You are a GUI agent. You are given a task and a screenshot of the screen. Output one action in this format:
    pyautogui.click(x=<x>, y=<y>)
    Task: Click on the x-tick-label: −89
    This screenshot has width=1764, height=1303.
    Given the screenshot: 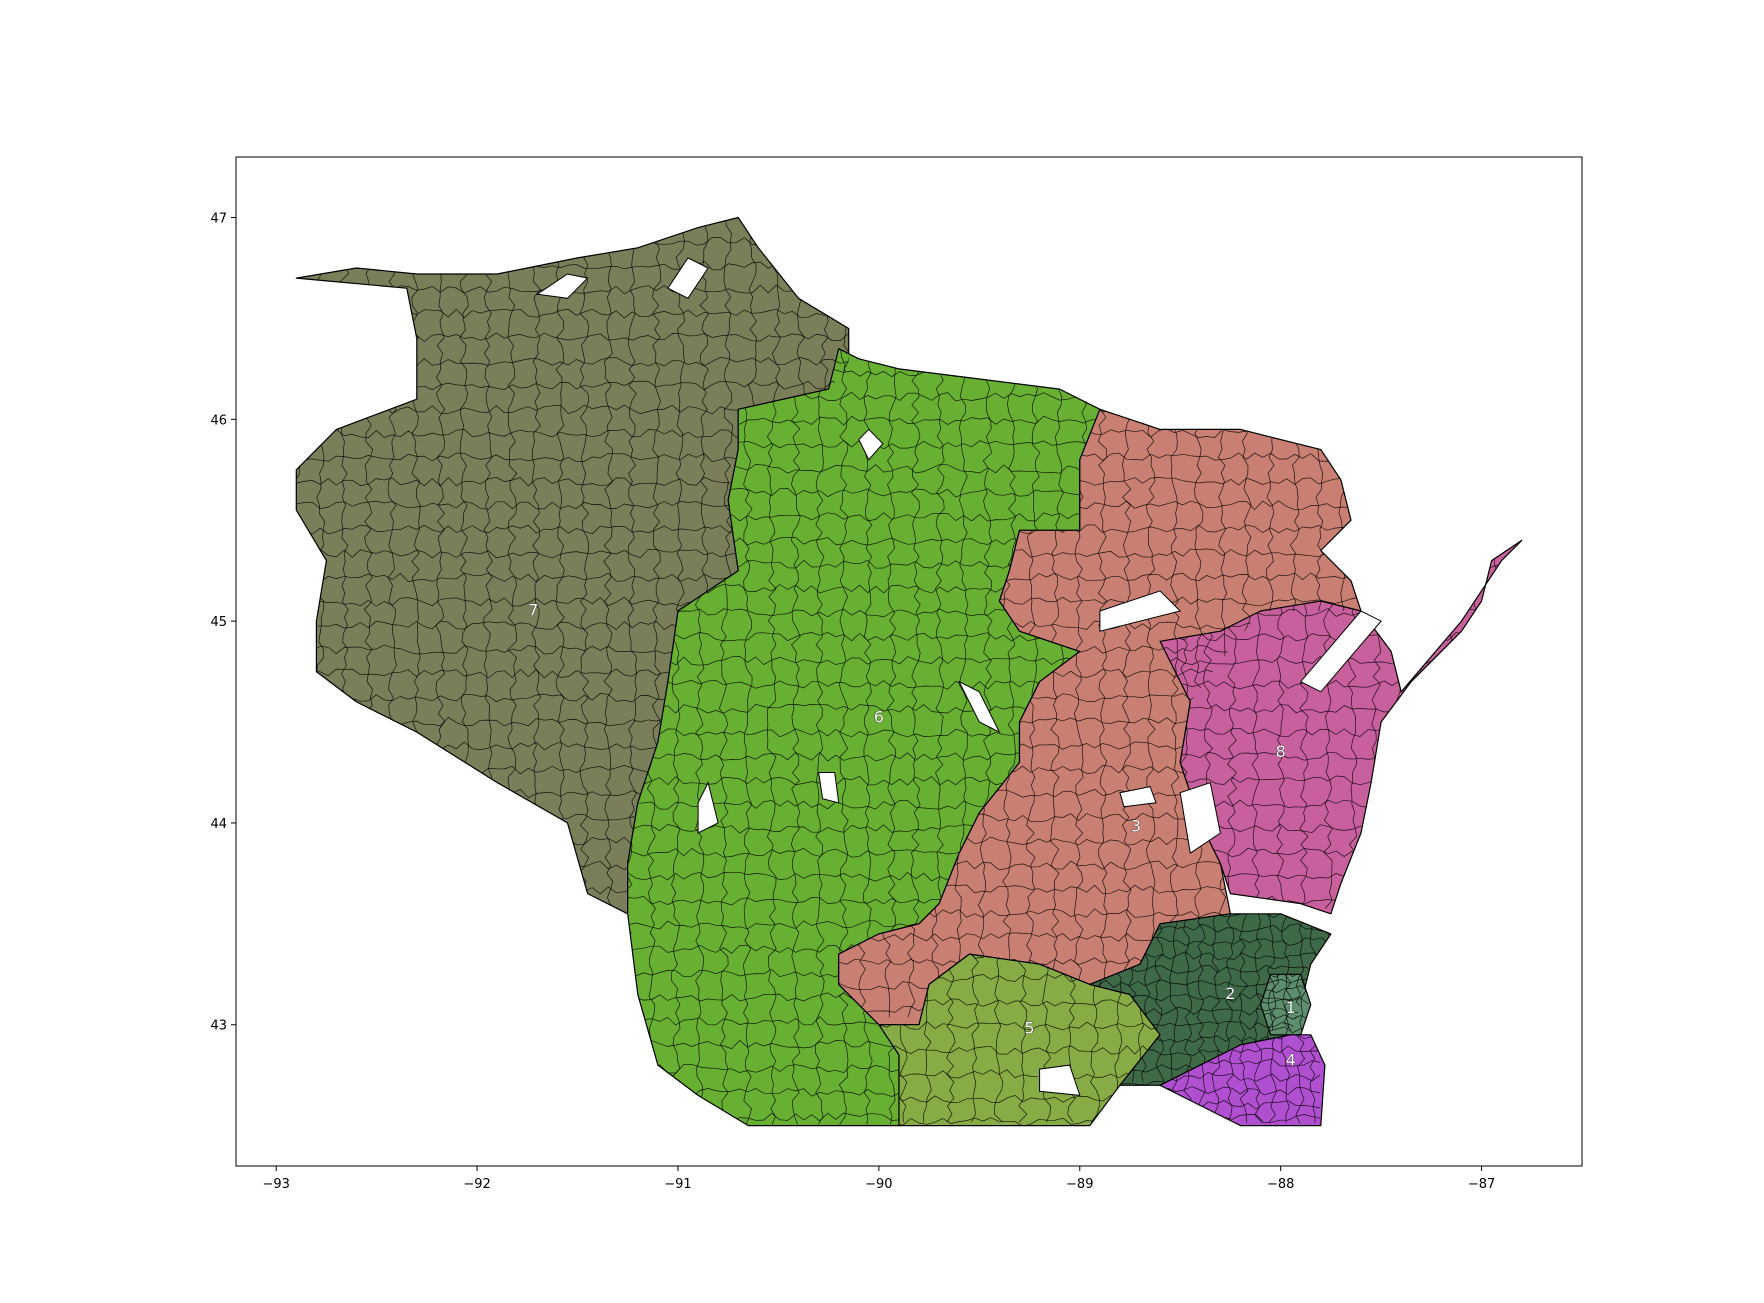 What is the action you would take?
    pyautogui.click(x=1079, y=1184)
    